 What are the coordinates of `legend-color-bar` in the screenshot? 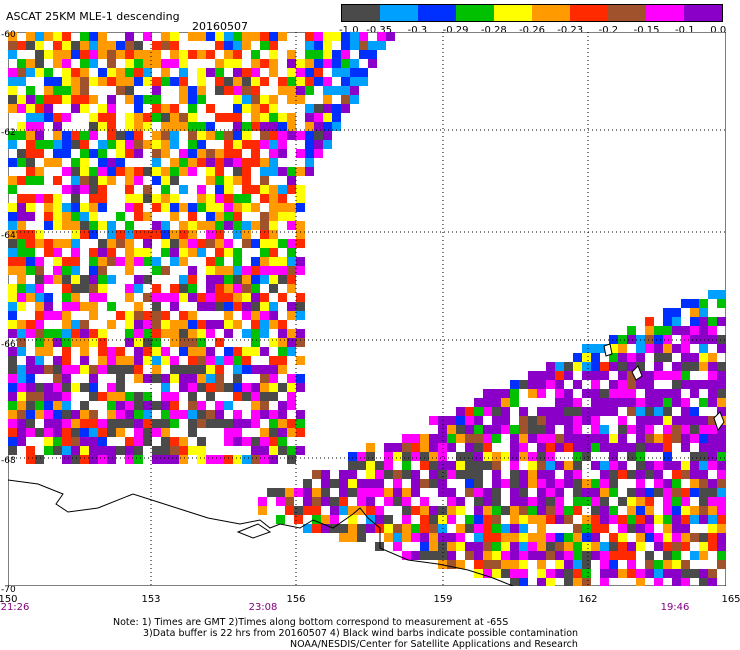 It's located at (532, 13).